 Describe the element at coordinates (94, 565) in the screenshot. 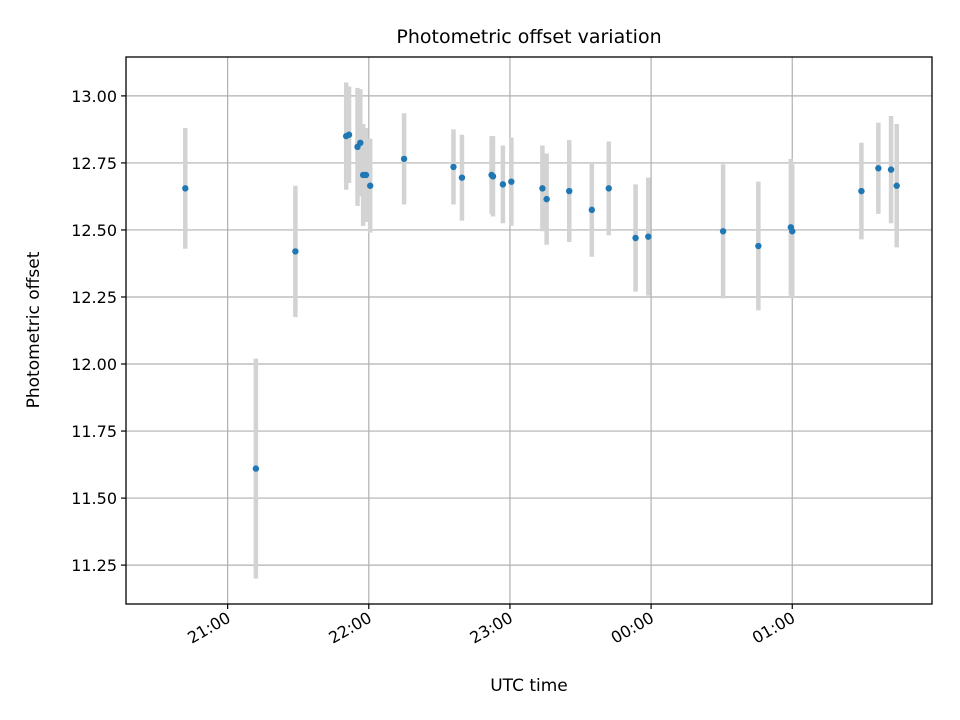

I see `y-tick-label: 11.25` at that location.